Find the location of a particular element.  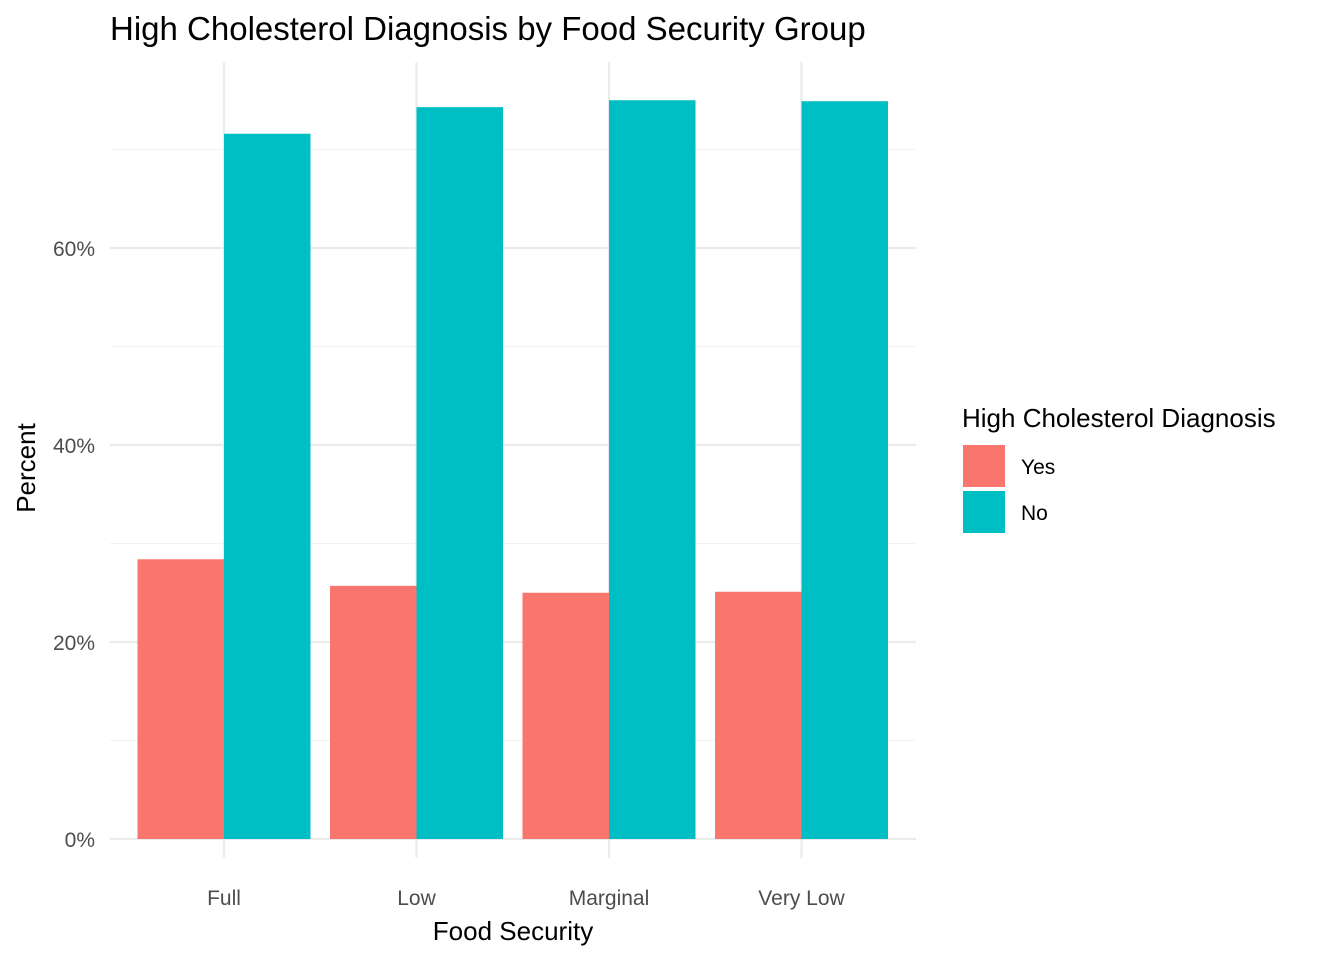

y-tick-label: 20% is located at coordinates (74, 643).